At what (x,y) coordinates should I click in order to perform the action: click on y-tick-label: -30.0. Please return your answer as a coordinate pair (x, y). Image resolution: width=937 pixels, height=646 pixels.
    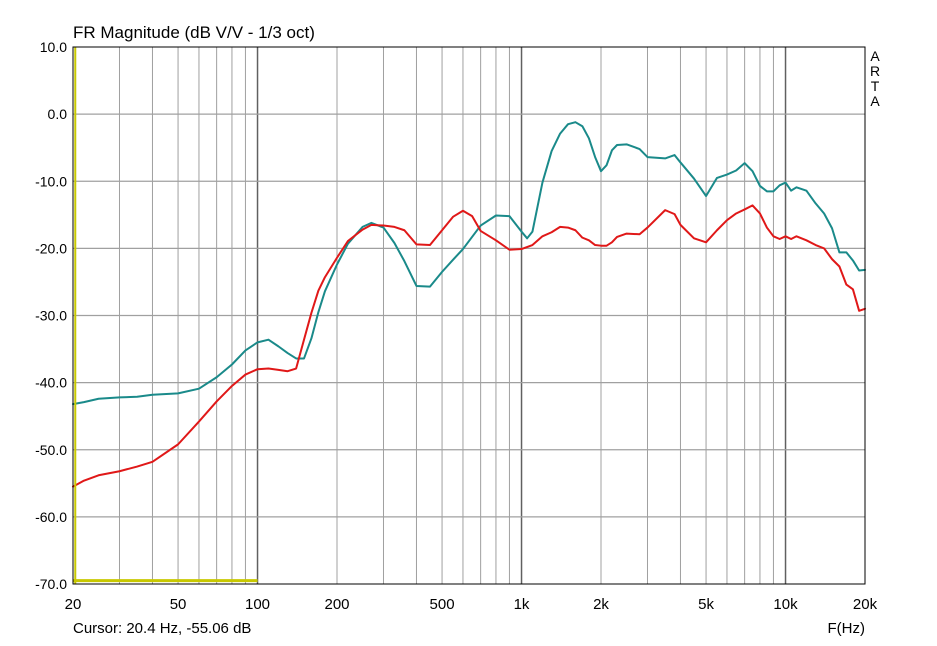
    Looking at the image, I should click on (51, 316).